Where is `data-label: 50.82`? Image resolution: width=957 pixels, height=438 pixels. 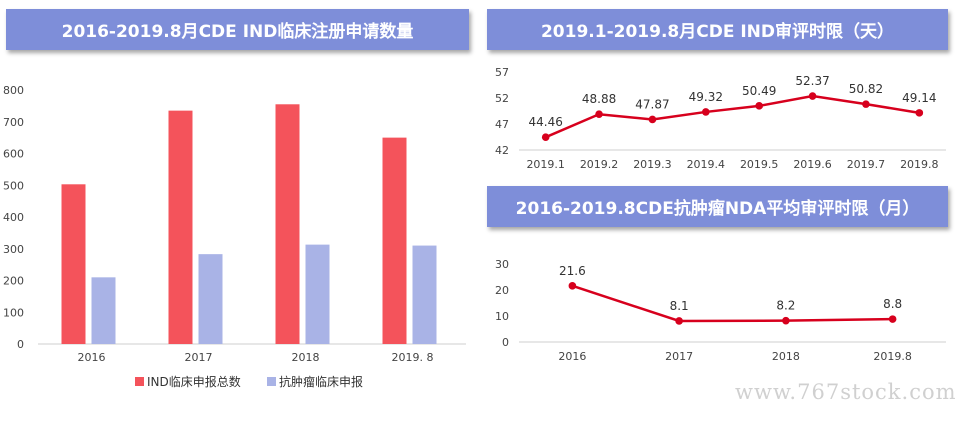
data-label: 50.82 is located at coordinates (866, 89).